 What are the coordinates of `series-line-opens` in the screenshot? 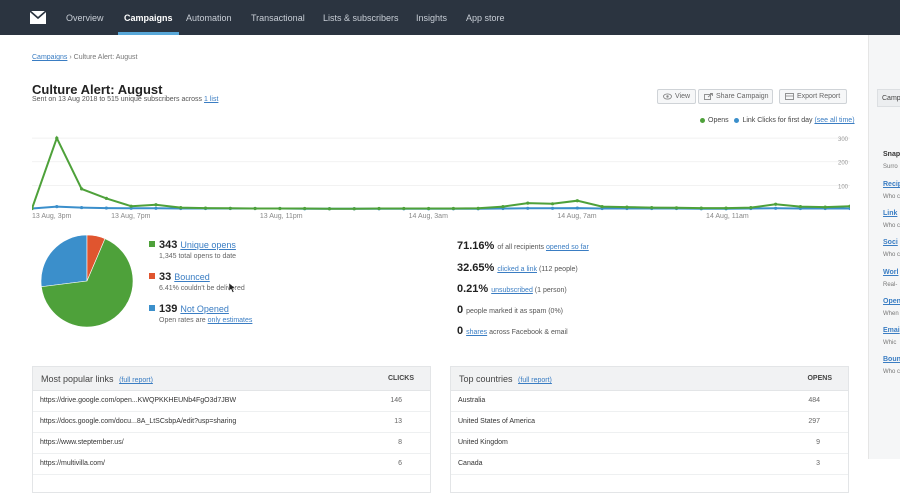 It's located at (441, 172).